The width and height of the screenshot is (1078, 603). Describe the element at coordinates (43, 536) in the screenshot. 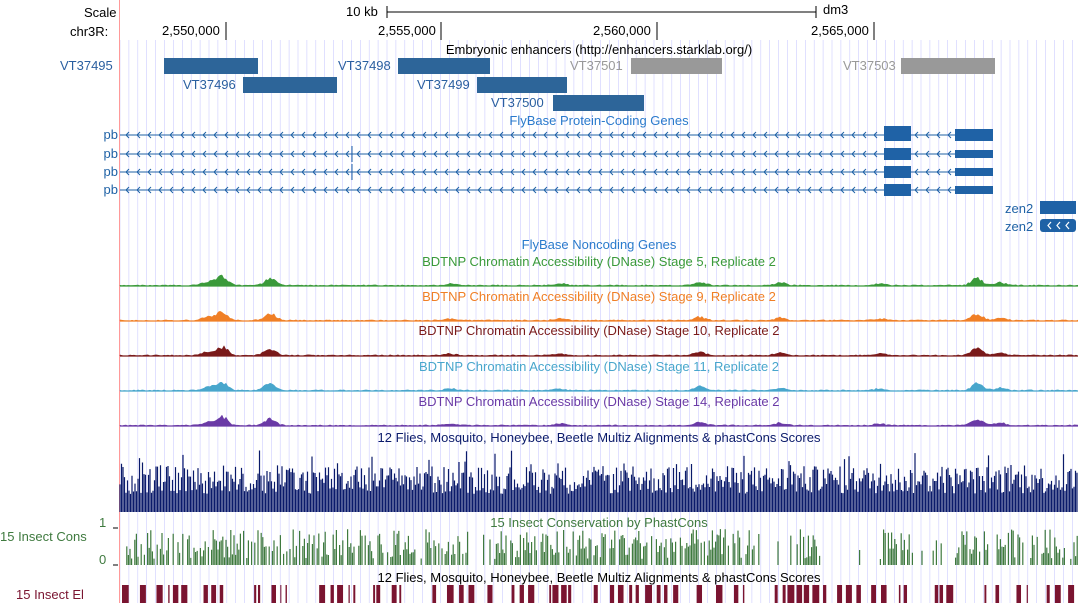

I see `phastcons-side-label: 15 Insect Cons` at that location.